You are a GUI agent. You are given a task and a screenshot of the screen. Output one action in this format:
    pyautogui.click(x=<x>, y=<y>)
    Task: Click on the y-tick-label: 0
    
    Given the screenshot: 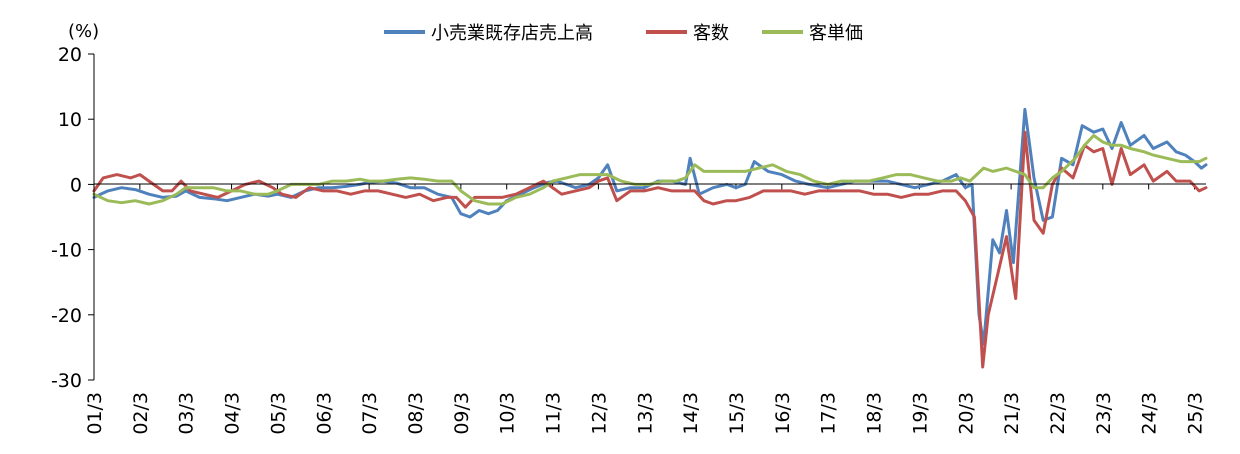 What is the action you would take?
    pyautogui.click(x=76, y=185)
    